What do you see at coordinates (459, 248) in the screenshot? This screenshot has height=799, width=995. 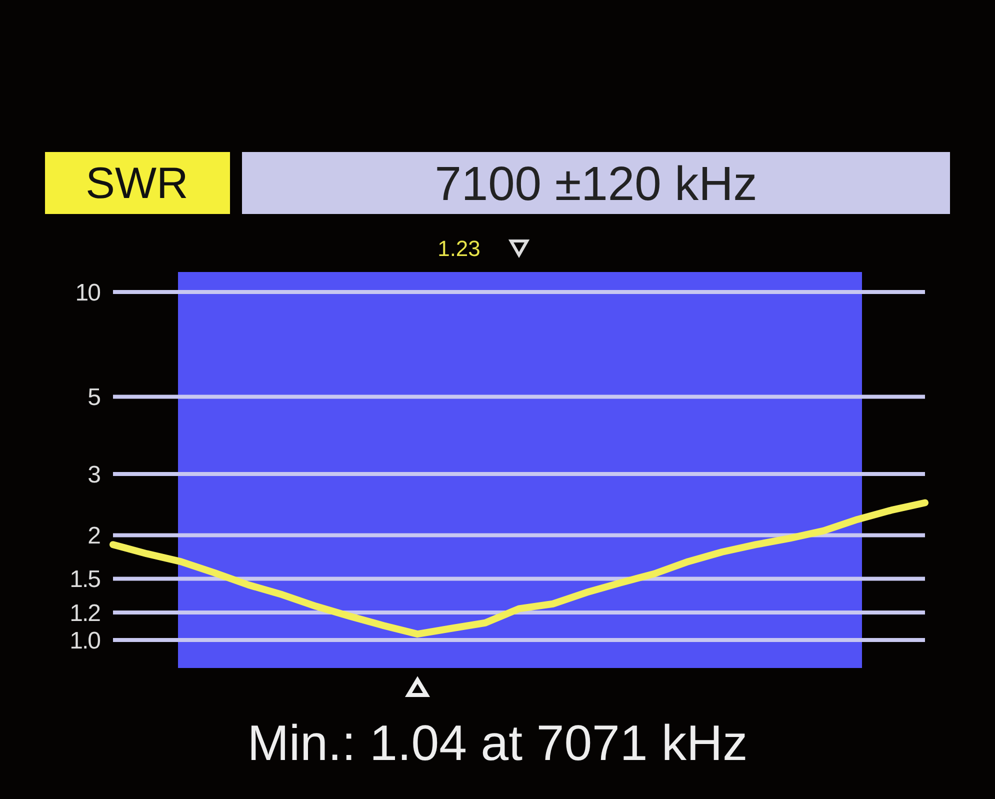 I see `text: 1.23` at bounding box center [459, 248].